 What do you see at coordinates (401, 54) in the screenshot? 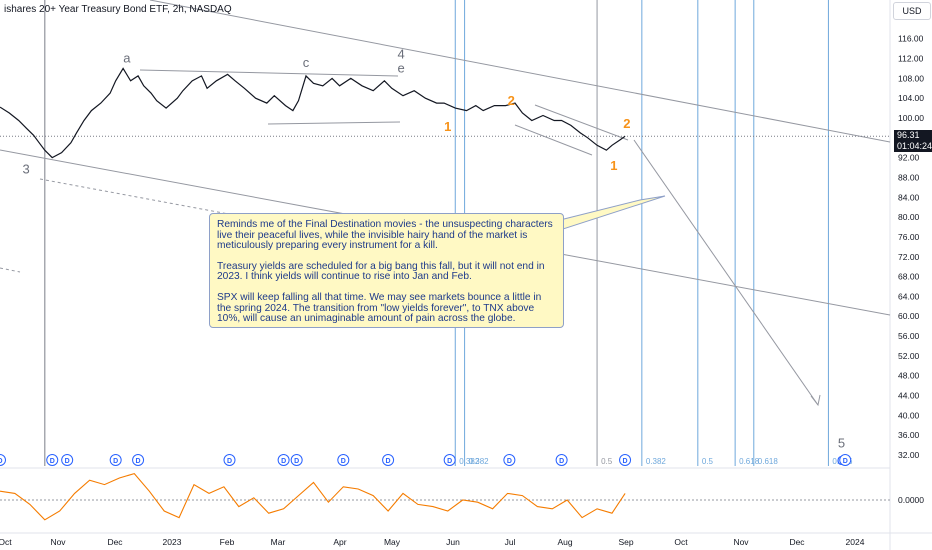
I see `wave-label: 4` at bounding box center [401, 54].